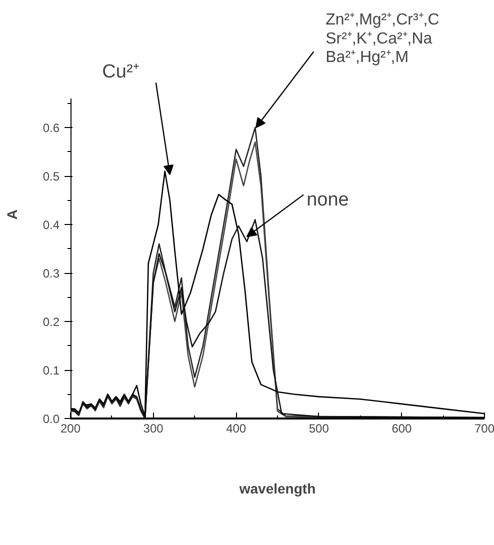  I want to click on y-tick-label: 0.4, so click(51, 225).